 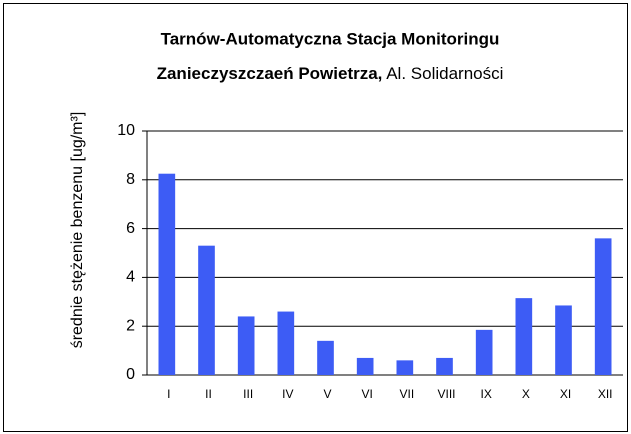 I want to click on chart-subtitle: Al. Solidarności, so click(x=444, y=73).